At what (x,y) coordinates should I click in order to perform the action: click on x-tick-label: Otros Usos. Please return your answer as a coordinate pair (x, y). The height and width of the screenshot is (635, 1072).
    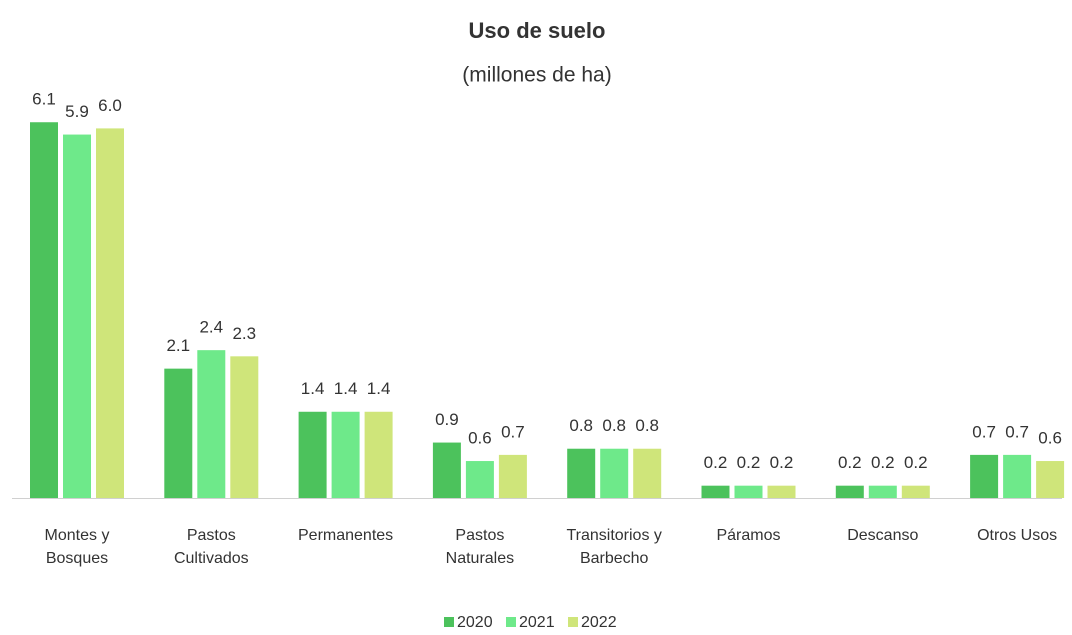
    Looking at the image, I should click on (1017, 535).